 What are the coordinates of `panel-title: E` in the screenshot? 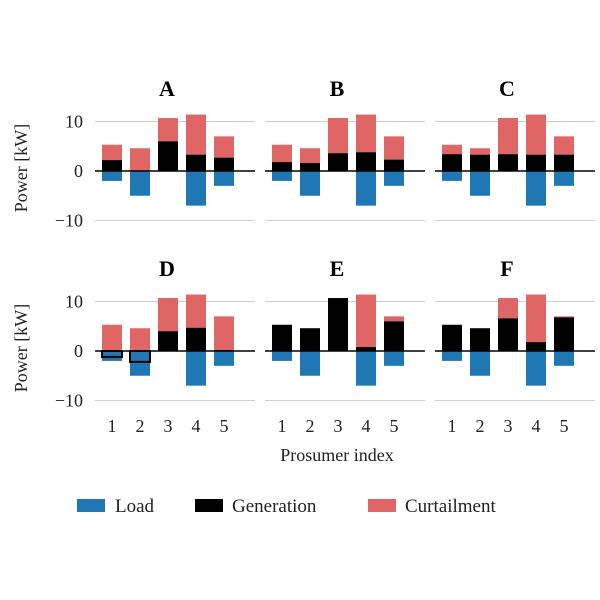 It's located at (337, 268).